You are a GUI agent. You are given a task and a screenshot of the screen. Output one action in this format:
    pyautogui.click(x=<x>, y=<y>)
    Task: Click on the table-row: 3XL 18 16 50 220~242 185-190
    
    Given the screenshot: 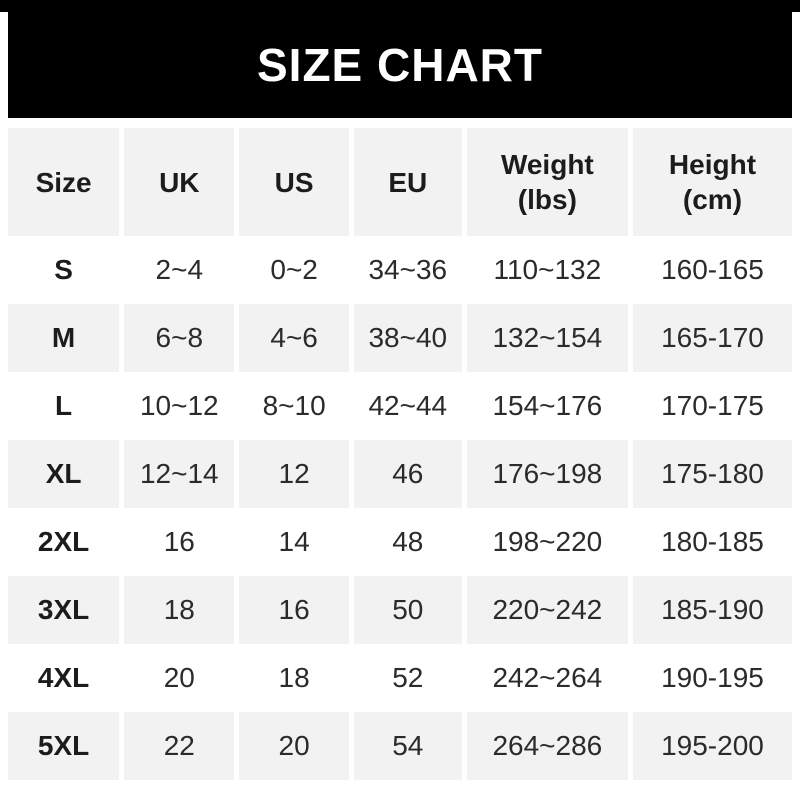 What is the action you would take?
    pyautogui.click(x=400, y=610)
    